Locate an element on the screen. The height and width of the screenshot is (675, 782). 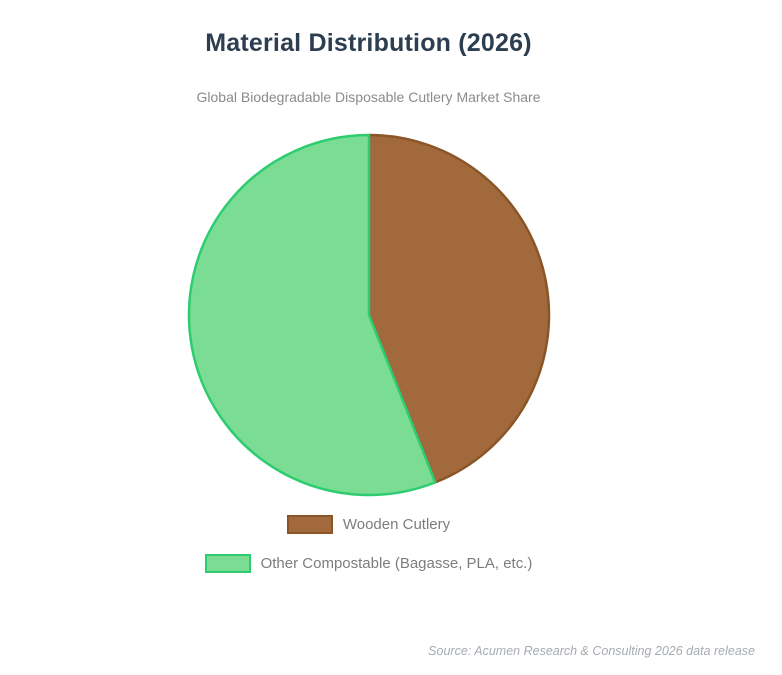
chart-title: Material Distribution (2026) is located at coordinates (368, 43).